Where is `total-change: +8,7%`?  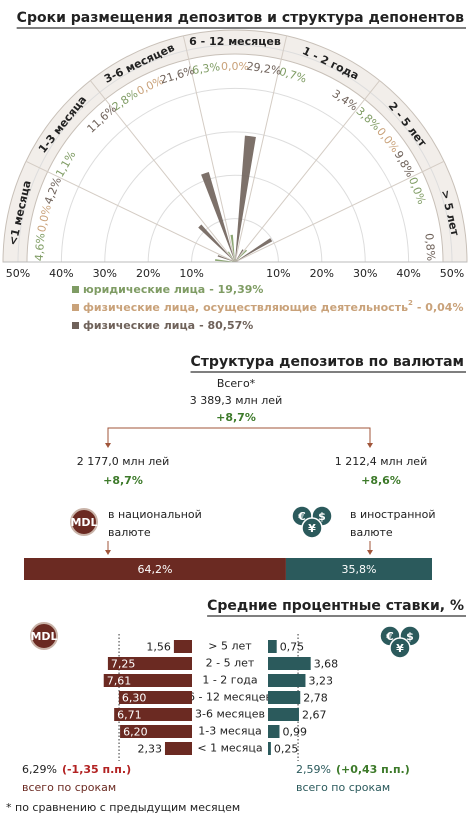 total-change: +8,7% is located at coordinates (236, 417).